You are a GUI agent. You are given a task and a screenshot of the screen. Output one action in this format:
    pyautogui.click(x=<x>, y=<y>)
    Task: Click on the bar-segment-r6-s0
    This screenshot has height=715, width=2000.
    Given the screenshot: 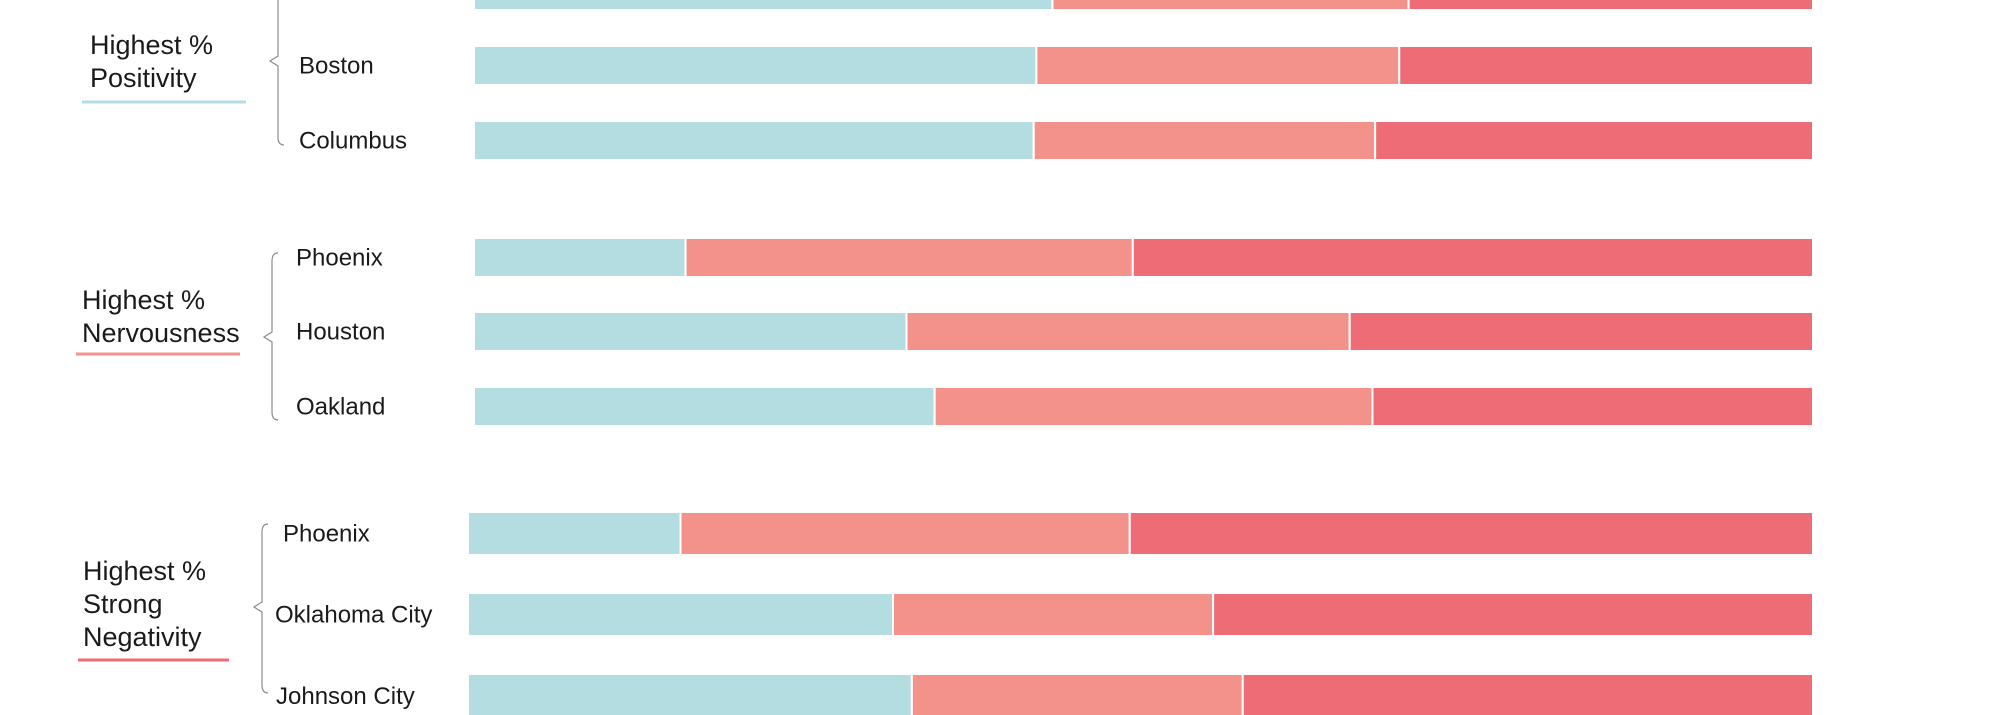 What is the action you would take?
    pyautogui.click(x=574, y=533)
    